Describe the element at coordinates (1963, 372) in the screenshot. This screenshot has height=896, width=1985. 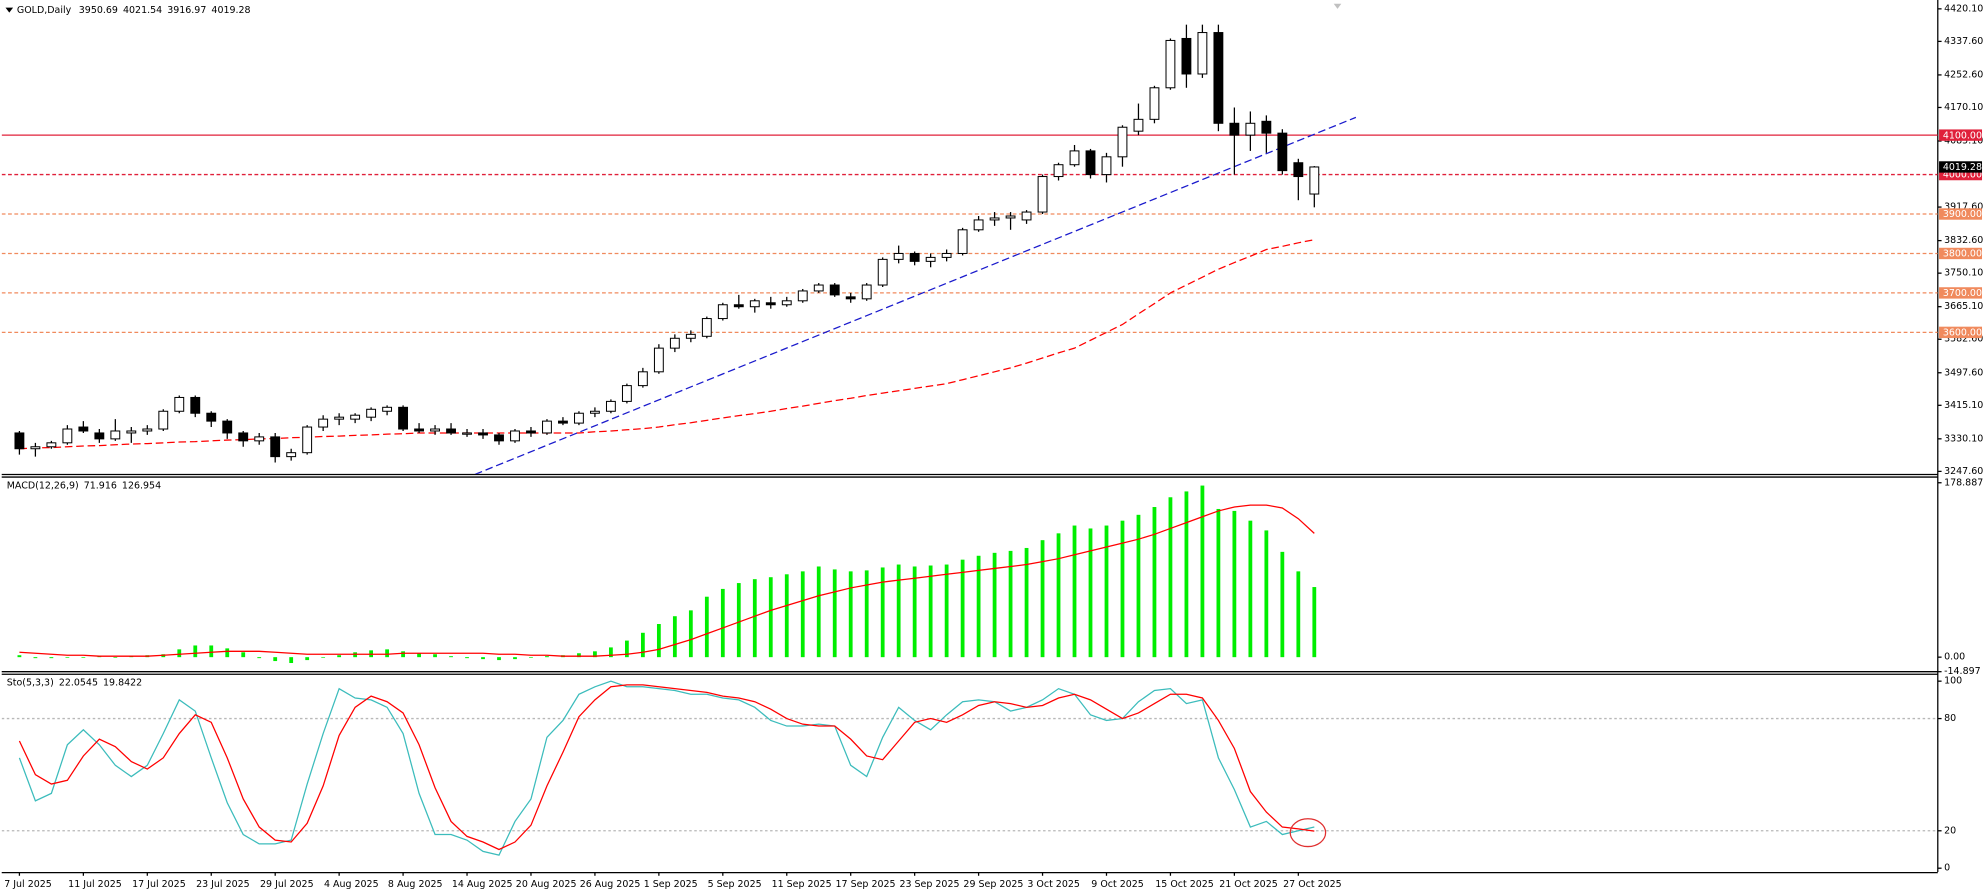
I see `y-tick-label: 3497.60` at that location.